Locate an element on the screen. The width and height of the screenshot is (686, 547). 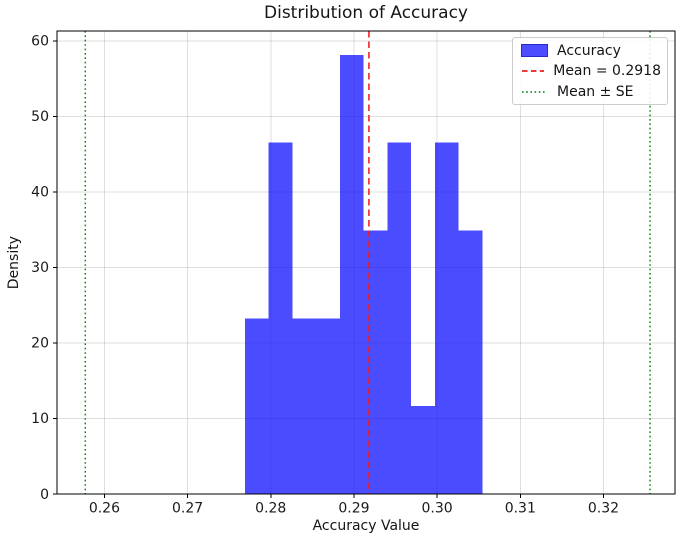
x-tick-label: 0.27 is located at coordinates (187, 509).